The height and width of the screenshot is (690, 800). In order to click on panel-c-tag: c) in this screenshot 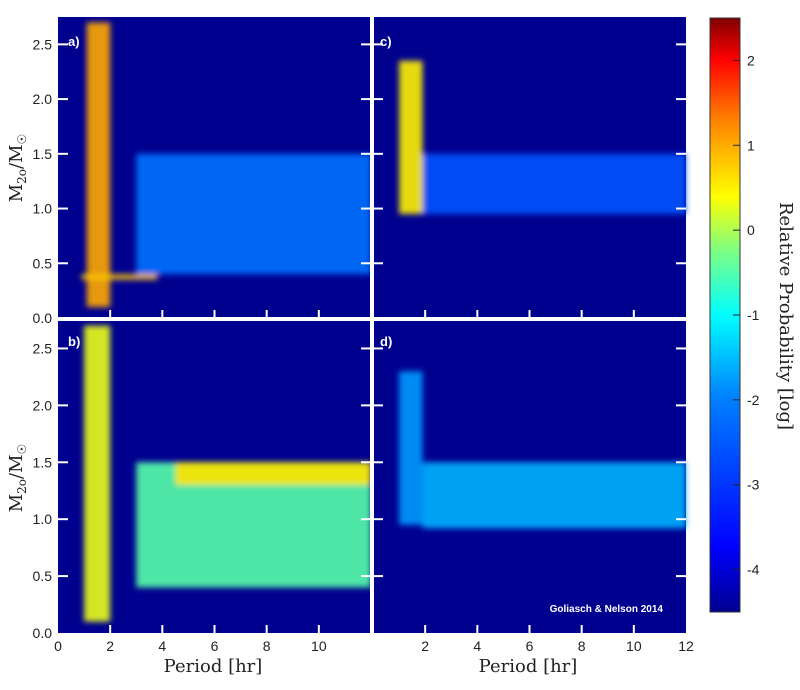, I will do `click(386, 41)`.